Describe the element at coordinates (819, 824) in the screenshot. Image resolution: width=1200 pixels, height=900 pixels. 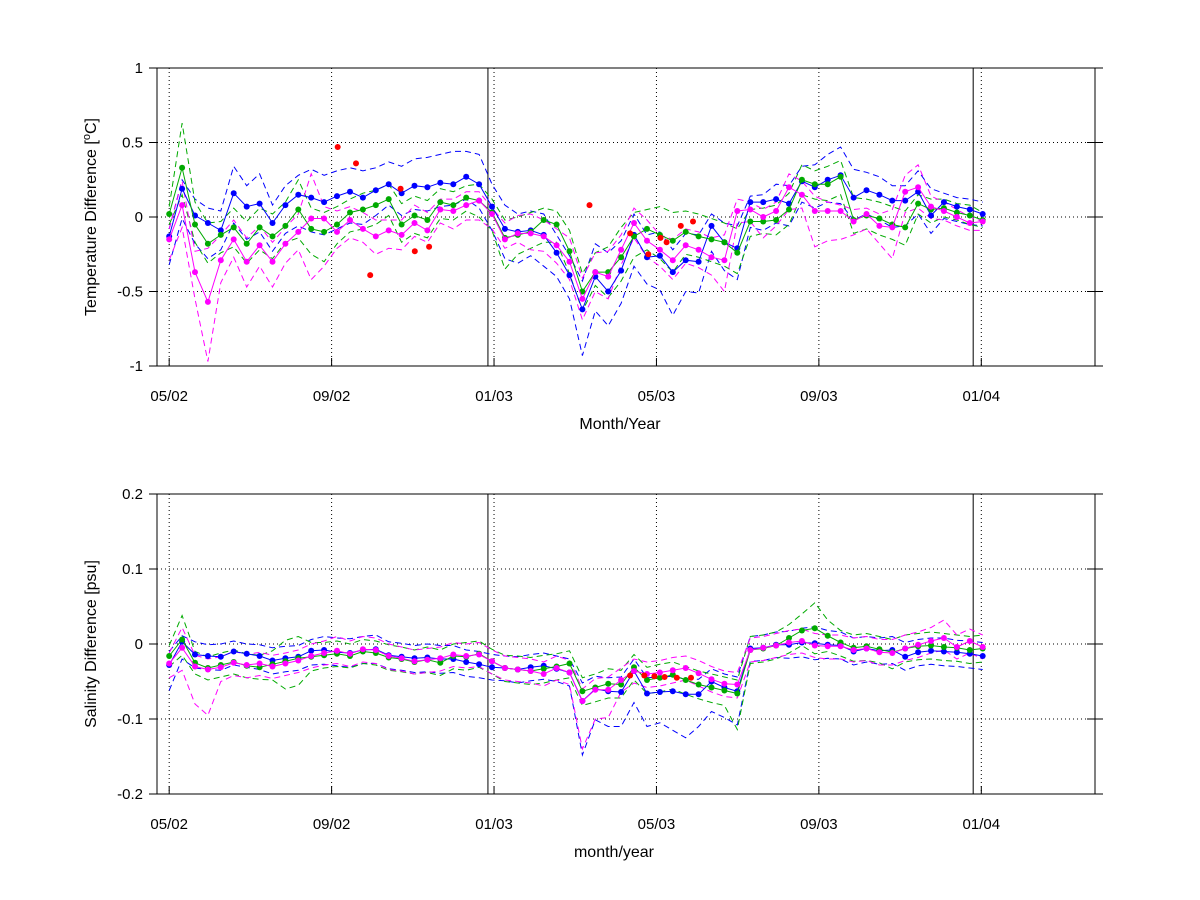
I see `salinity-x-tick-label: 09/03` at that location.